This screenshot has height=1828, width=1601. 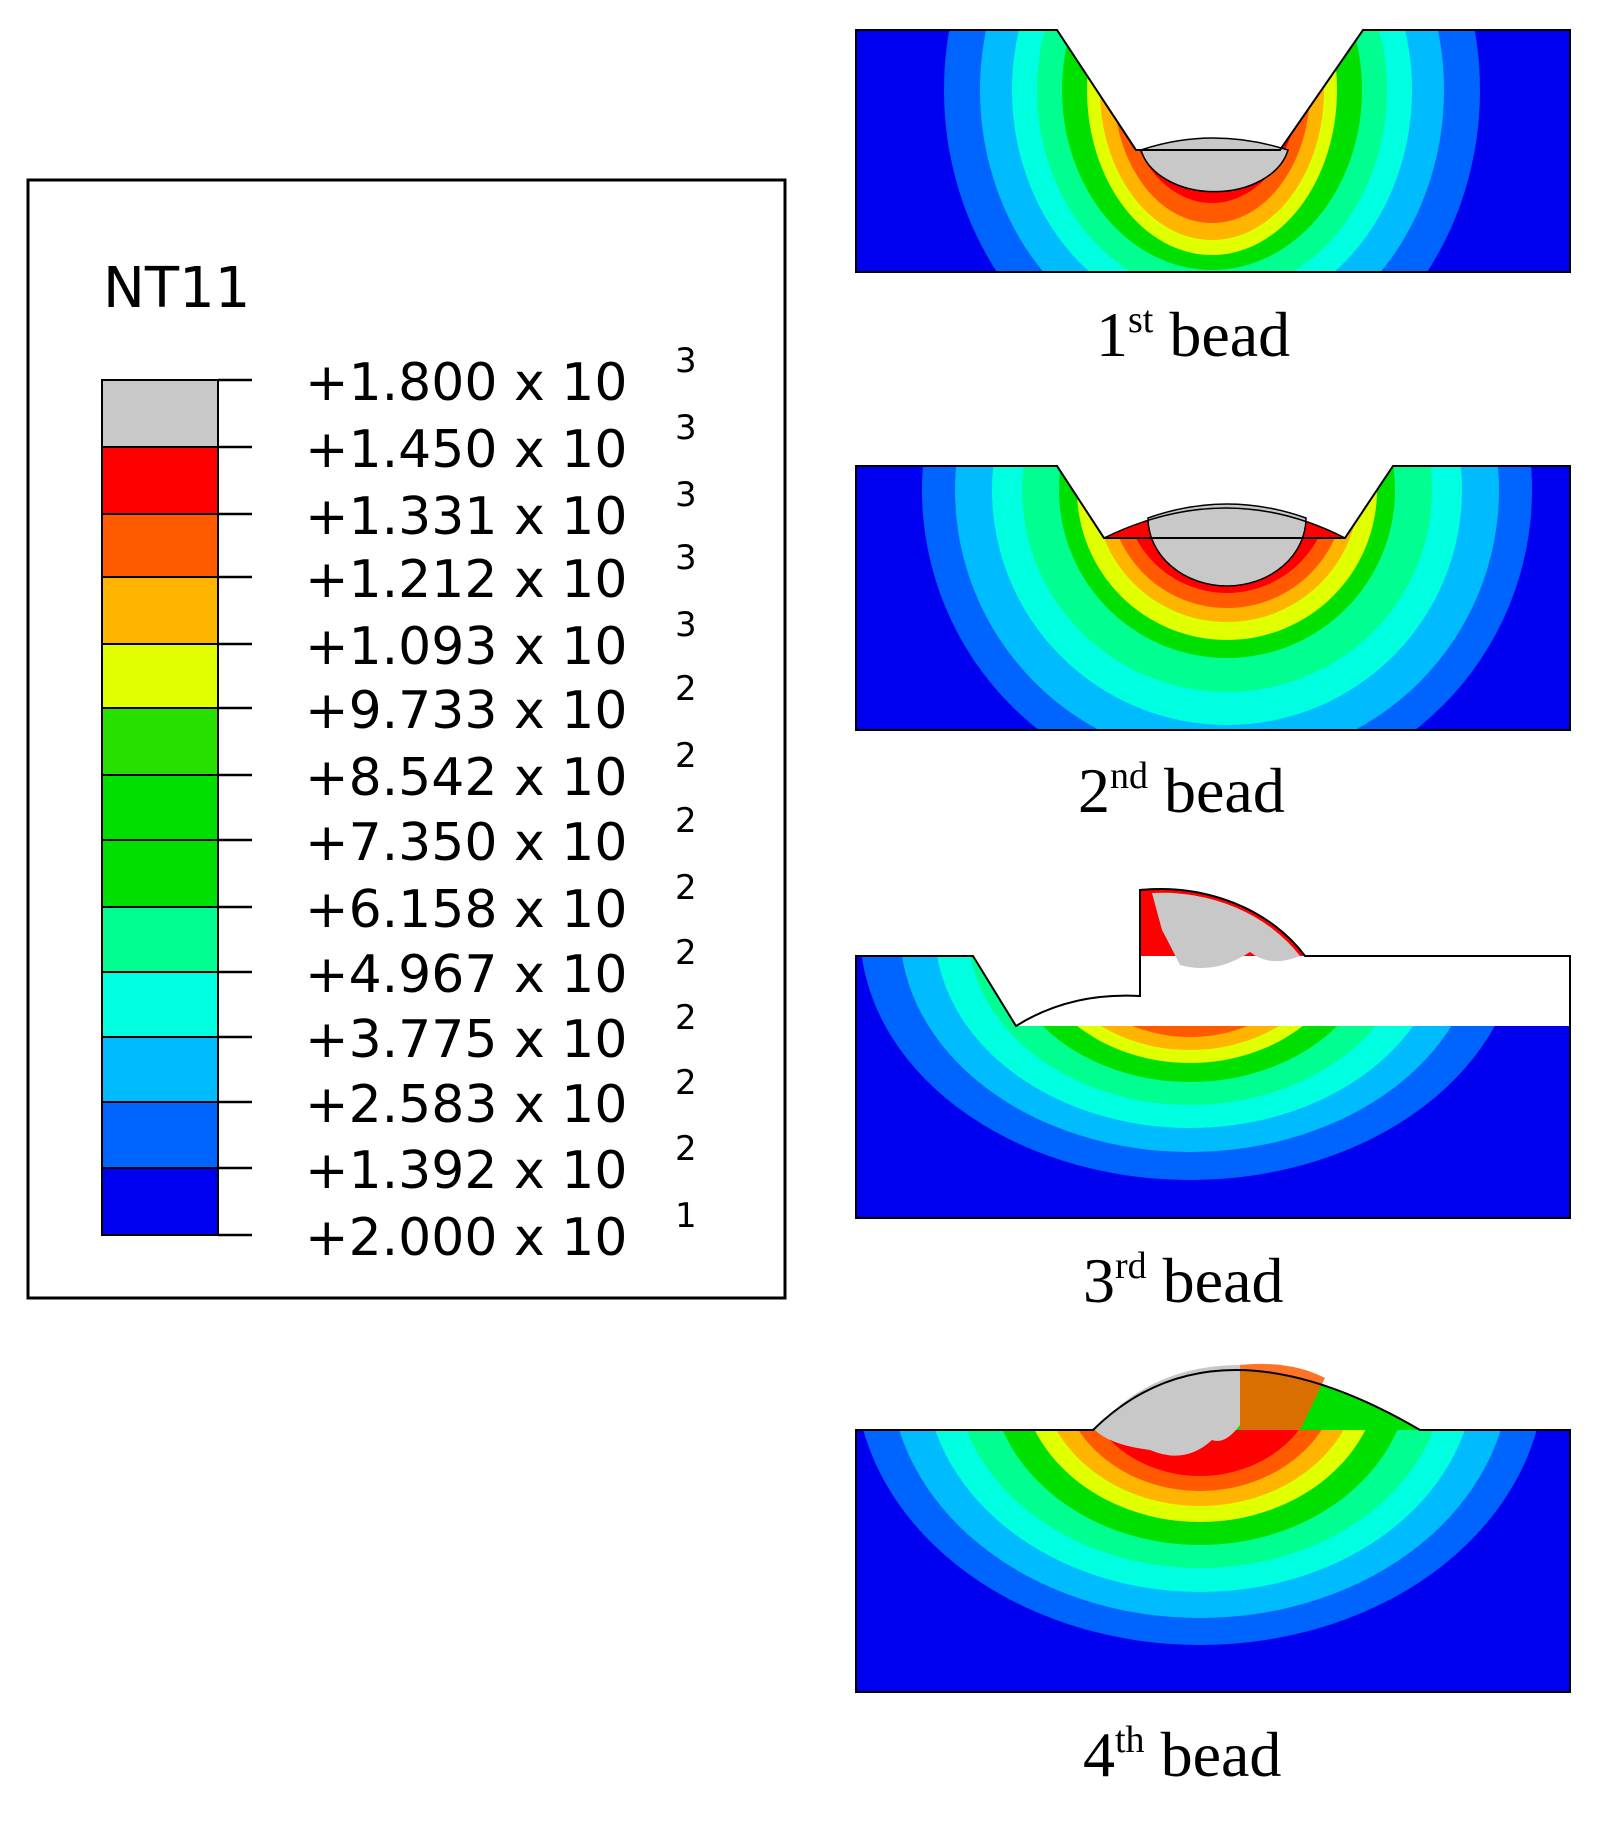 What do you see at coordinates (466, 843) in the screenshot?
I see `legend-label-8: +7.350 x 10` at bounding box center [466, 843].